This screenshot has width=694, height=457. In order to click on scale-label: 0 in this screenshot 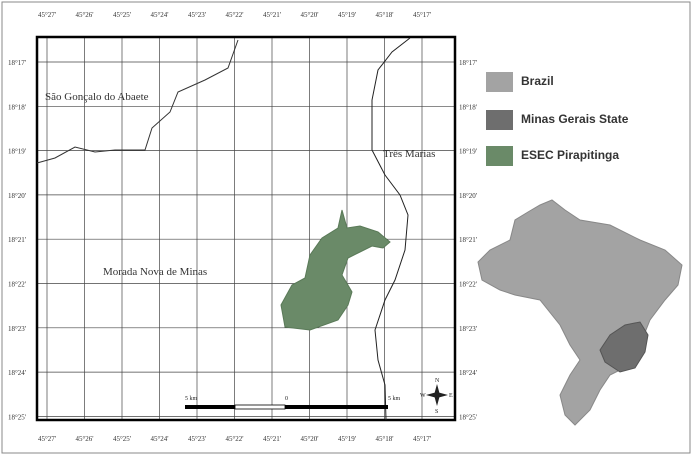, I will do `click(286, 399)`.